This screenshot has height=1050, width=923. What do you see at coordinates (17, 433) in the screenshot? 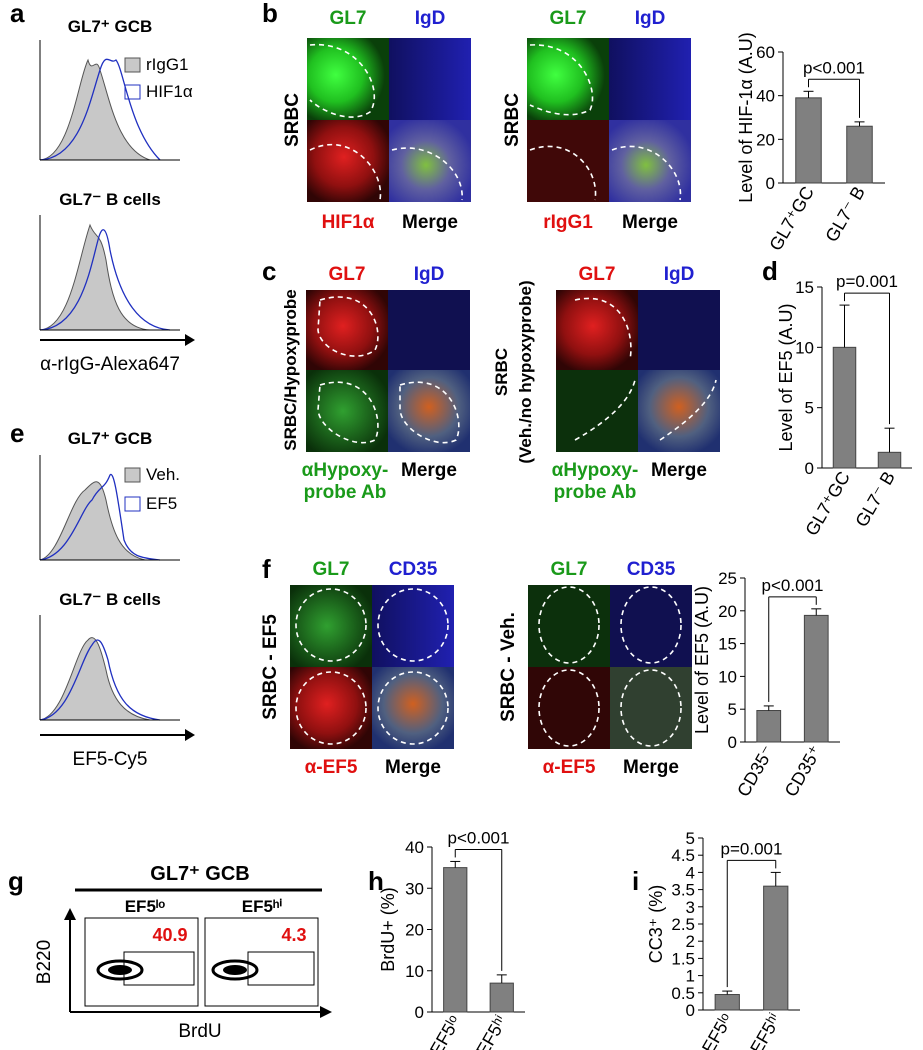
I see `panel-letter: e` at bounding box center [17, 433].